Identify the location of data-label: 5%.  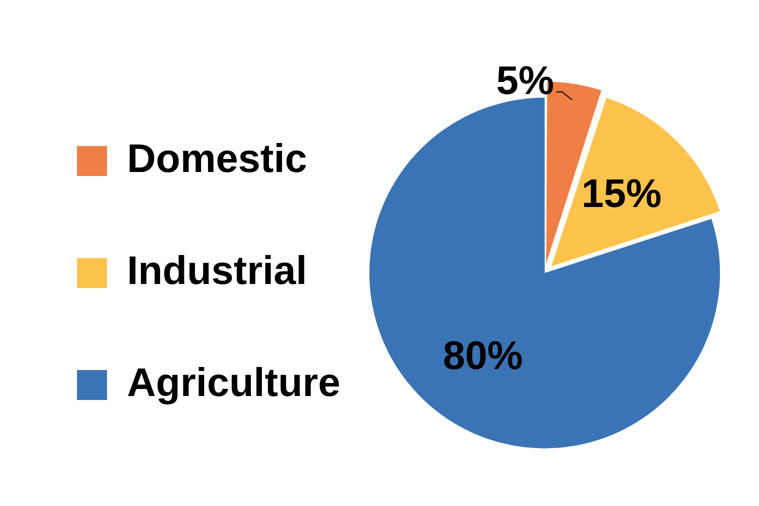
(525, 80).